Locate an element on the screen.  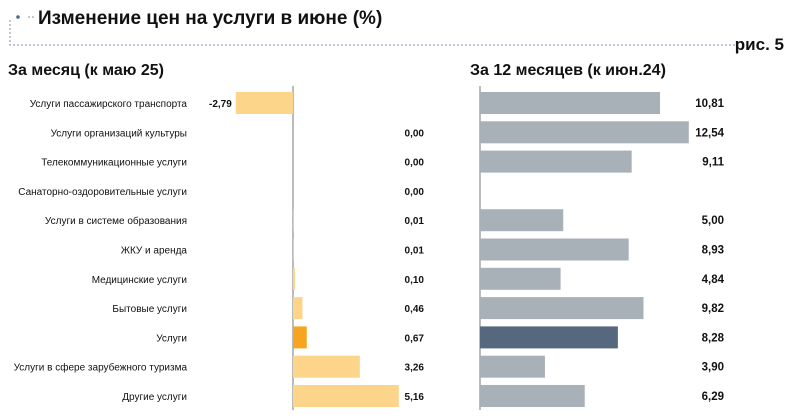
category-label: Услуги организаций культуры is located at coordinates (119, 133).